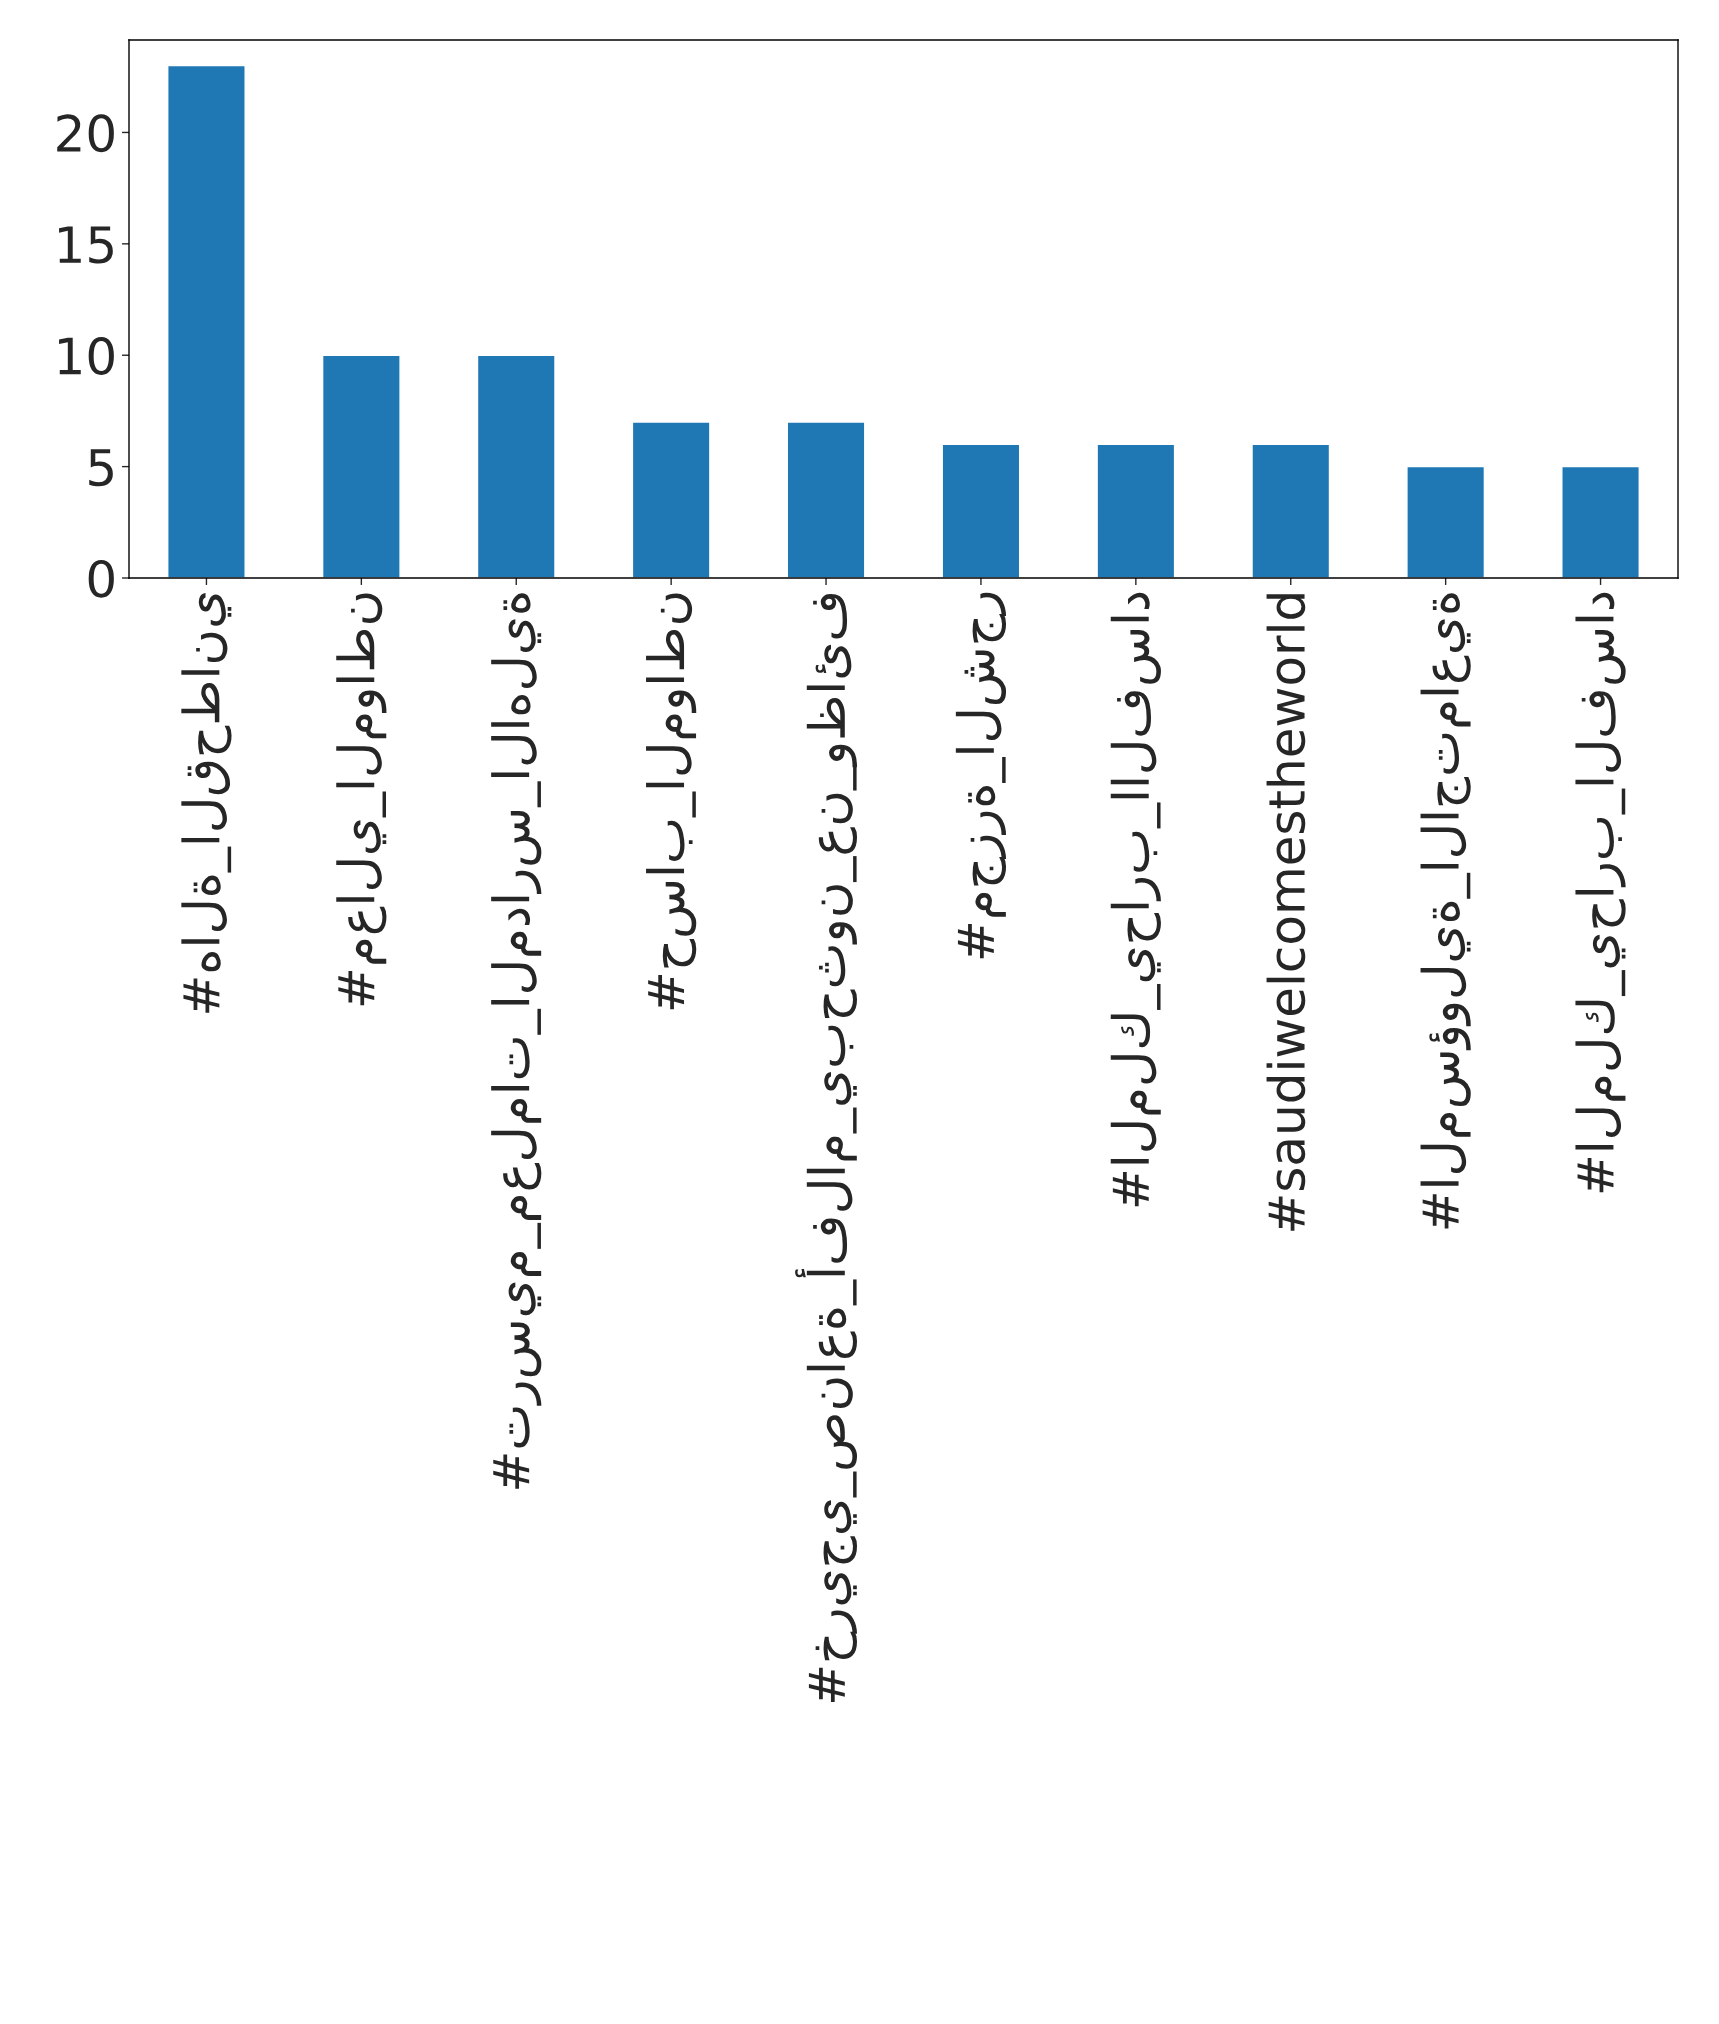  What do you see at coordinates (86, 356) in the screenshot?
I see `y-tick-label: 10` at bounding box center [86, 356].